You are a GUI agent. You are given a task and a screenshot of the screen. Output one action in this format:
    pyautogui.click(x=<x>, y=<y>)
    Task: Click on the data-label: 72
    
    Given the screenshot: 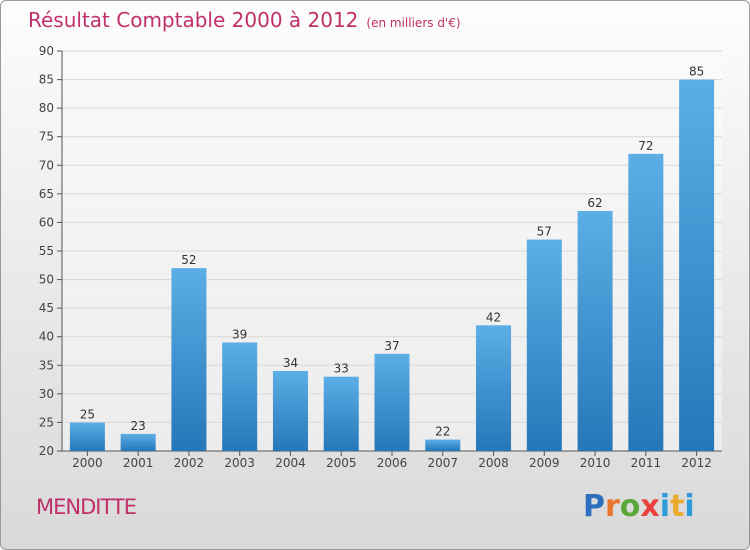 What is the action you would take?
    pyautogui.click(x=645, y=146)
    